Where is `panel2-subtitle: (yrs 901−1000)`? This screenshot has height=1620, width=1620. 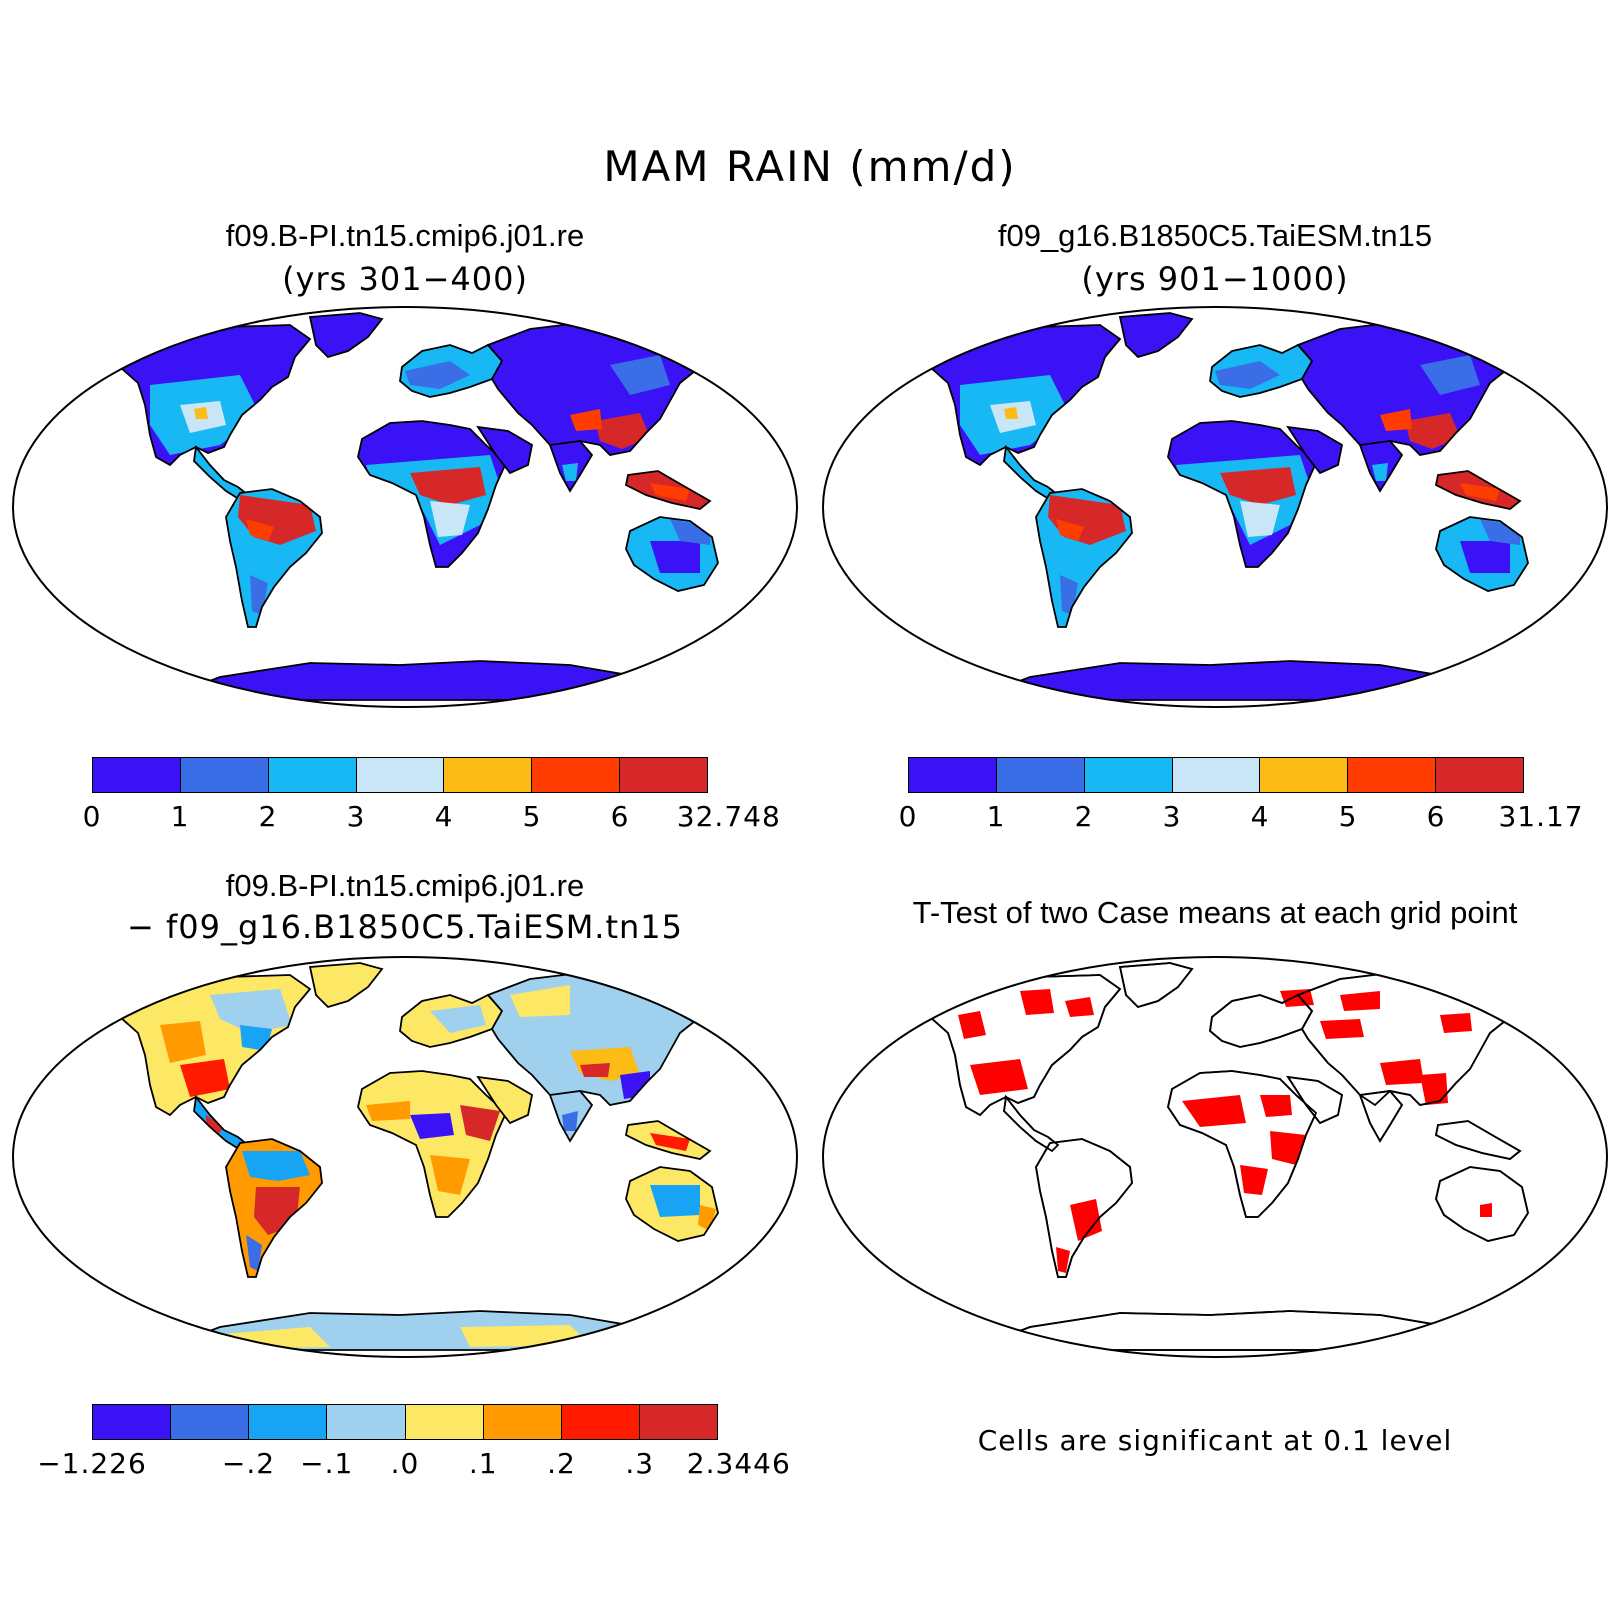
panel2-subtitle: (yrs 901−1000) is located at coordinates (1215, 279).